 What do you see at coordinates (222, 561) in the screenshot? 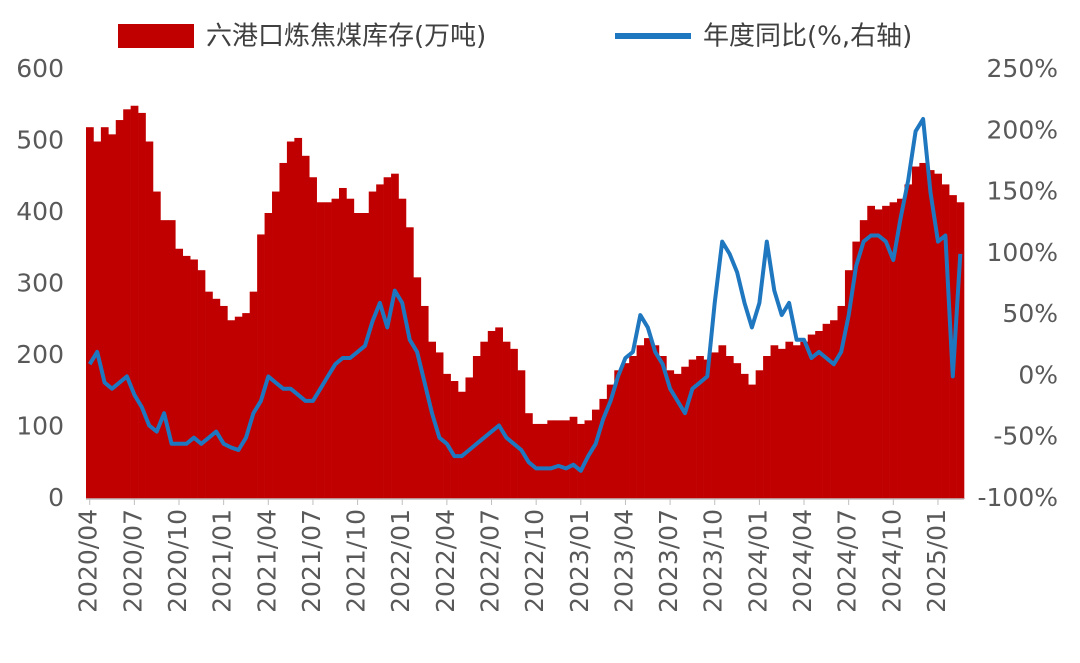
I see `x-tick-label: 2021/01` at bounding box center [222, 561].